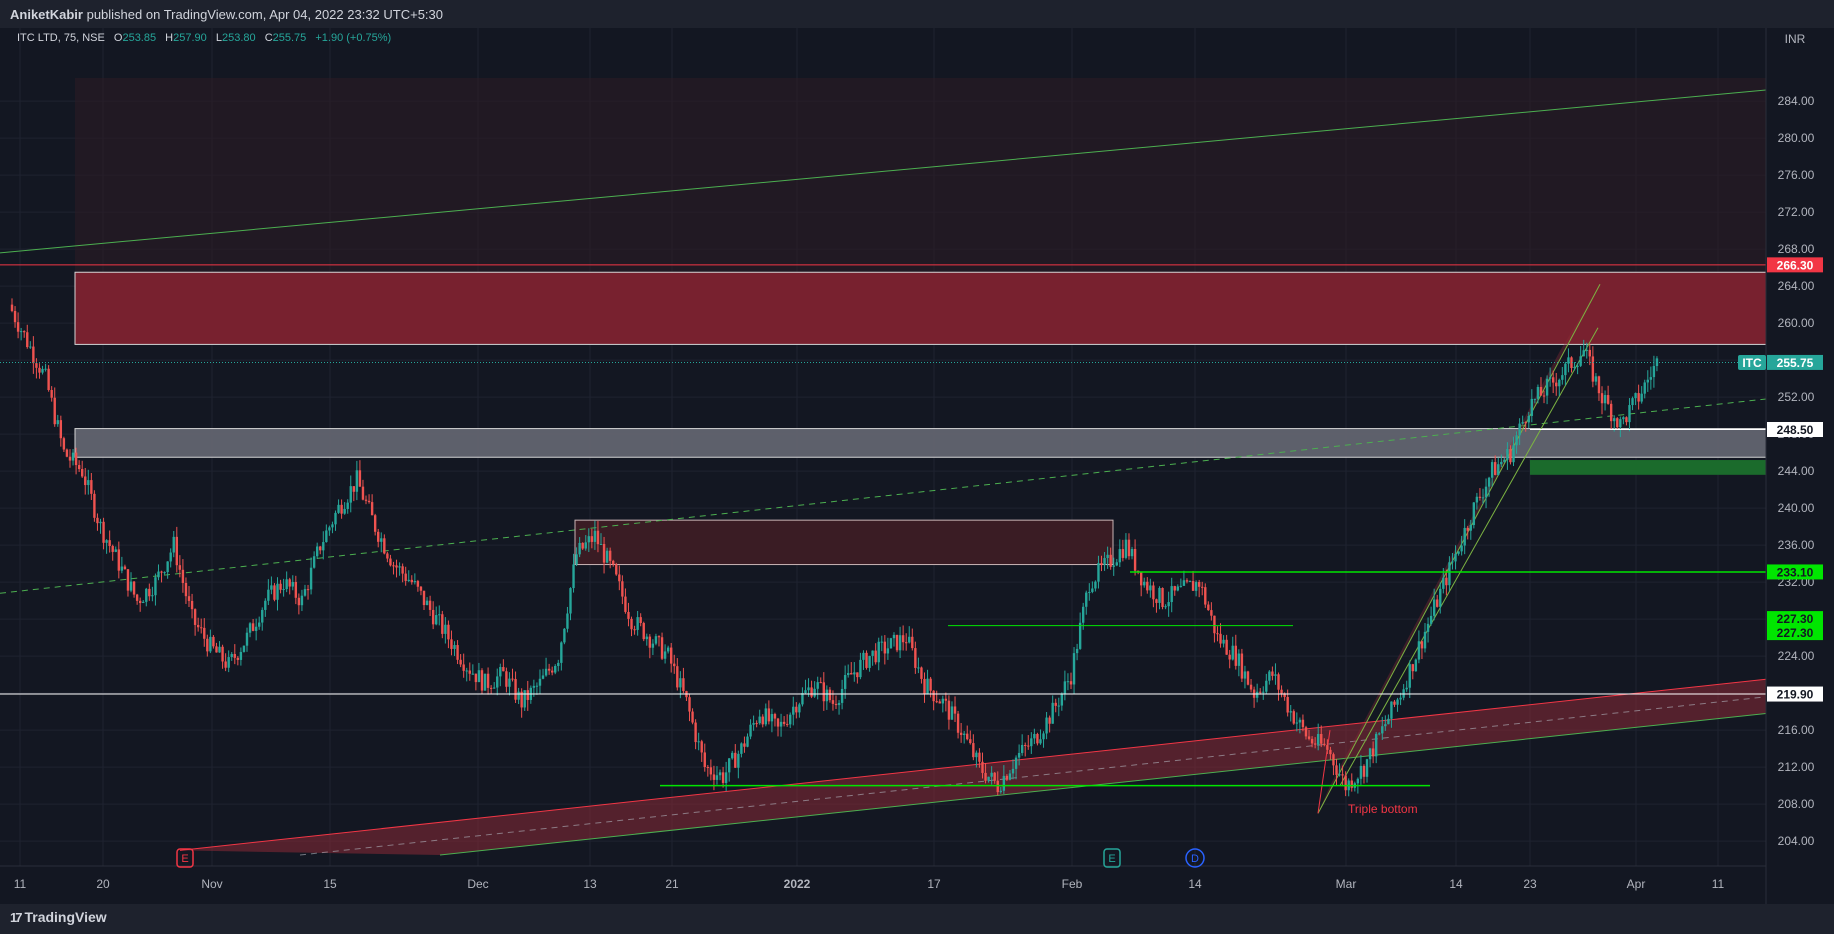 This screenshot has width=1834, height=934. I want to click on y-tick-label: 240.00, so click(1796, 508).